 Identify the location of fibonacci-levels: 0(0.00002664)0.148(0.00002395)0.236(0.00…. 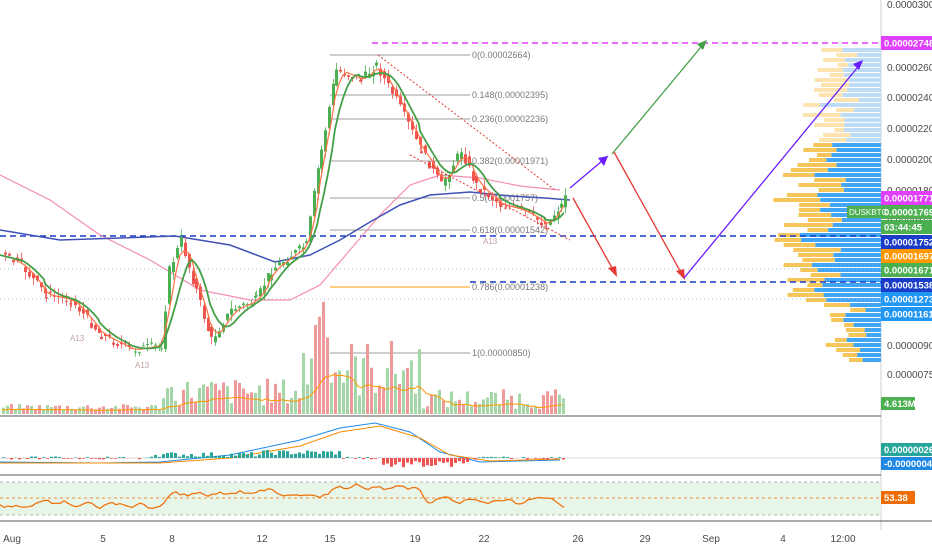
(439, 204).